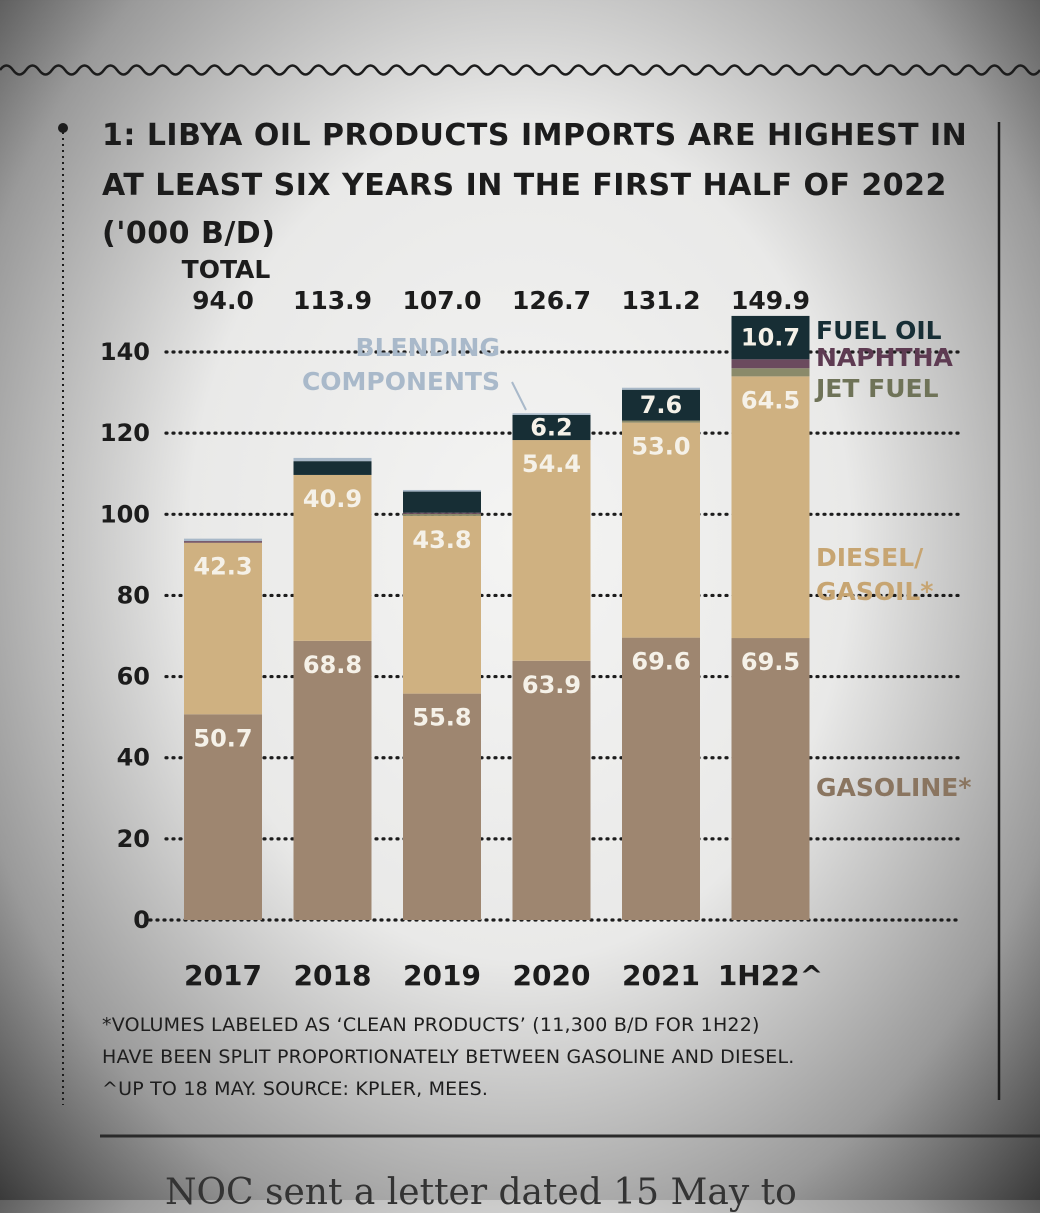  What do you see at coordinates (332, 499) in the screenshot?
I see `bar-value-label-diesel: 40.9` at bounding box center [332, 499].